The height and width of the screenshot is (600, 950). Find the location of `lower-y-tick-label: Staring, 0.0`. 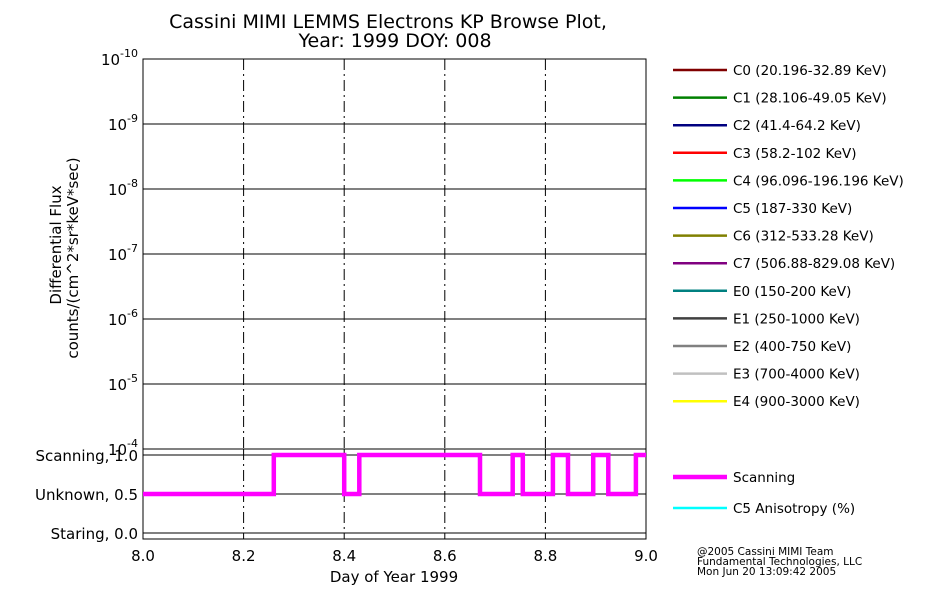

lower-y-tick-label: Staring, 0.0 is located at coordinates (94, 534).